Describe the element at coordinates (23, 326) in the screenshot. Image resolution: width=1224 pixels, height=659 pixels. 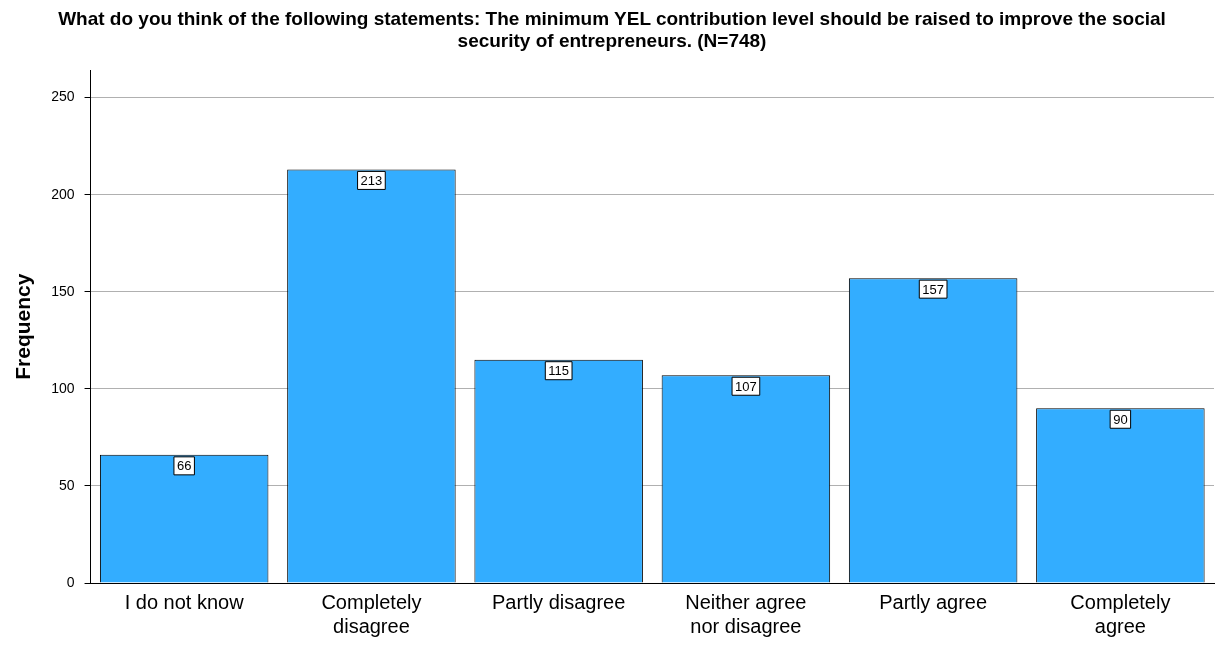
I see `y-axis-title: Frequency` at that location.